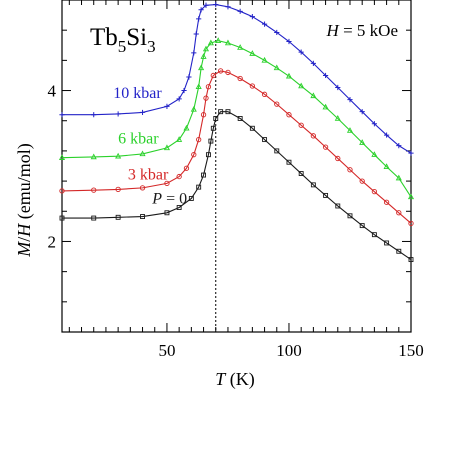  I want to click on y-axis-unit: (emu/mol), so click(24, 183).